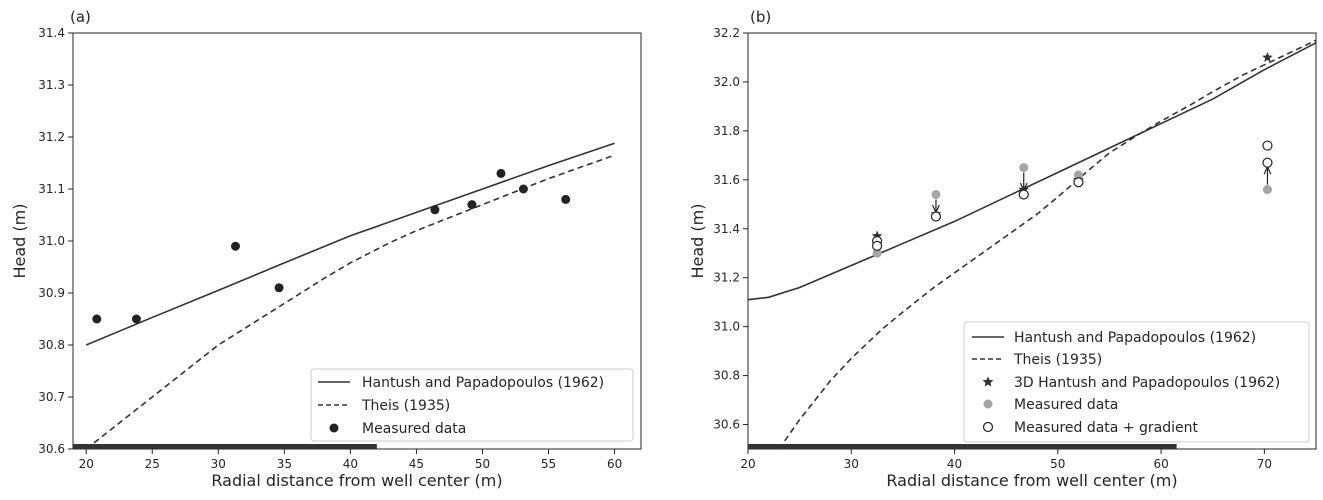  What do you see at coordinates (1072, 208) in the screenshot?
I see `panel-b-gradient-arrows` at bounding box center [1072, 208].